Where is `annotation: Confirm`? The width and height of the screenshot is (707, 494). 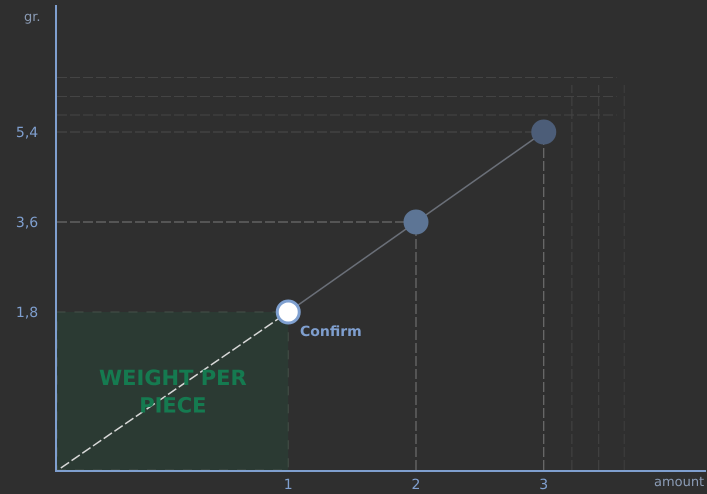 annotation: Confirm is located at coordinates (331, 332).